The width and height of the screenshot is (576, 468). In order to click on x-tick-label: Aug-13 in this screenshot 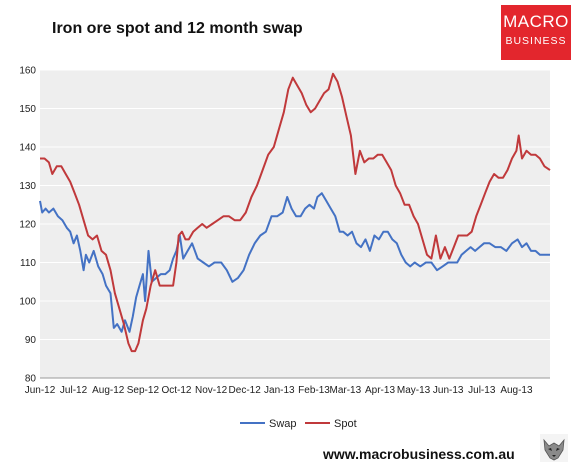, I will do `click(516, 390)`.